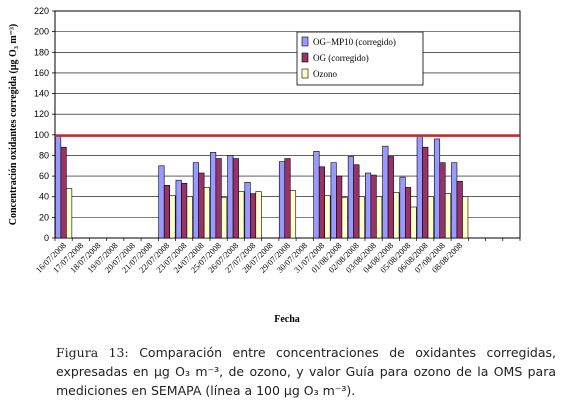 The height and width of the screenshot is (406, 564). Describe the element at coordinates (92, 352) in the screenshot. I see `caption-figure-label: Figura 13:` at that location.